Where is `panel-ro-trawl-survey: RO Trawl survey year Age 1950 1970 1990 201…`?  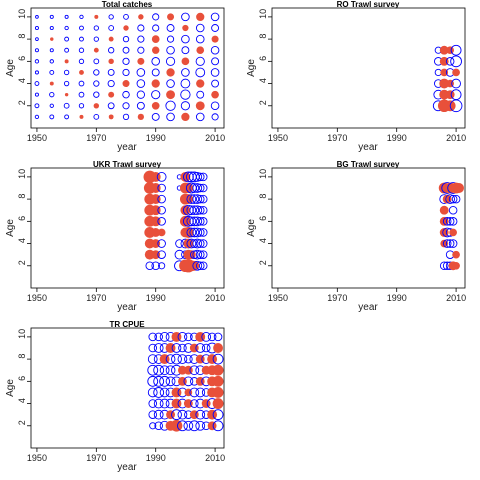
panel-ro-trawl-survey: RO Trawl survey year Age 1950 1970 1990 201… is located at coordinates (356, 76).